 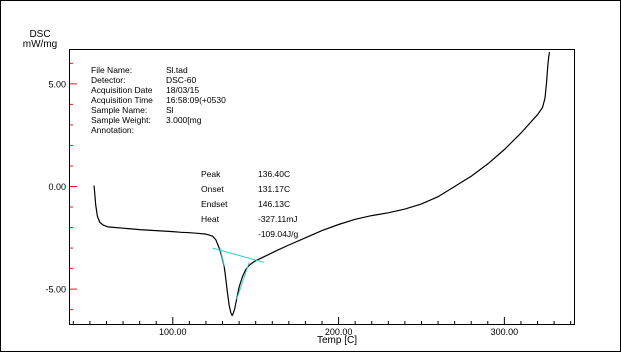 I want to click on info-value: 16:58:09(+0530, so click(x=196, y=100).